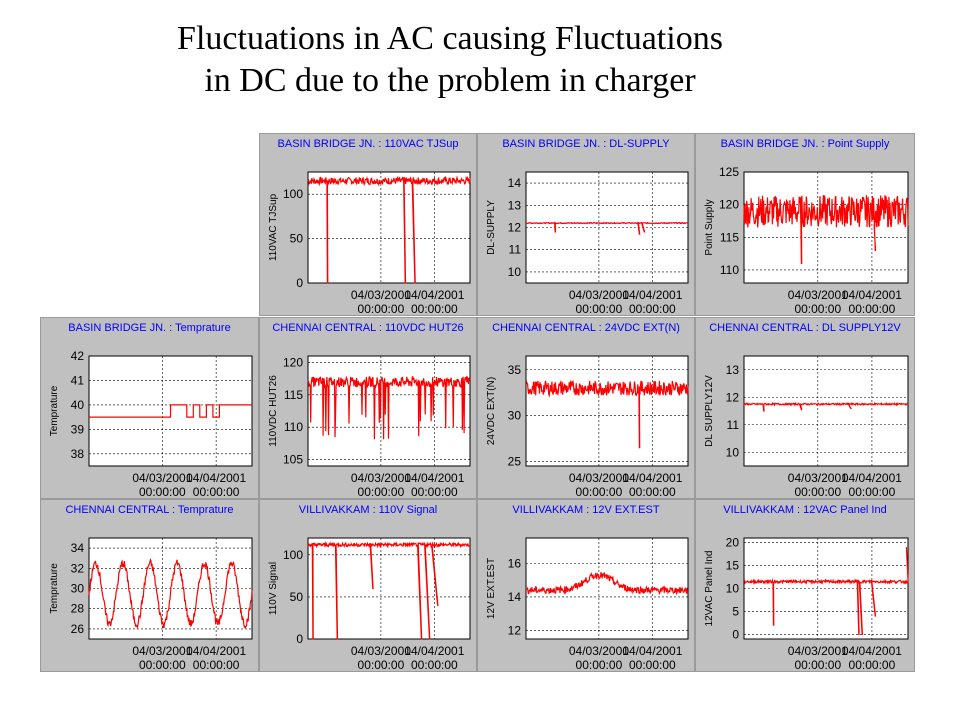 Image resolution: width=960 pixels, height=720 pixels. I want to click on y-axis-label: 12V EXT.EST, so click(491, 588).